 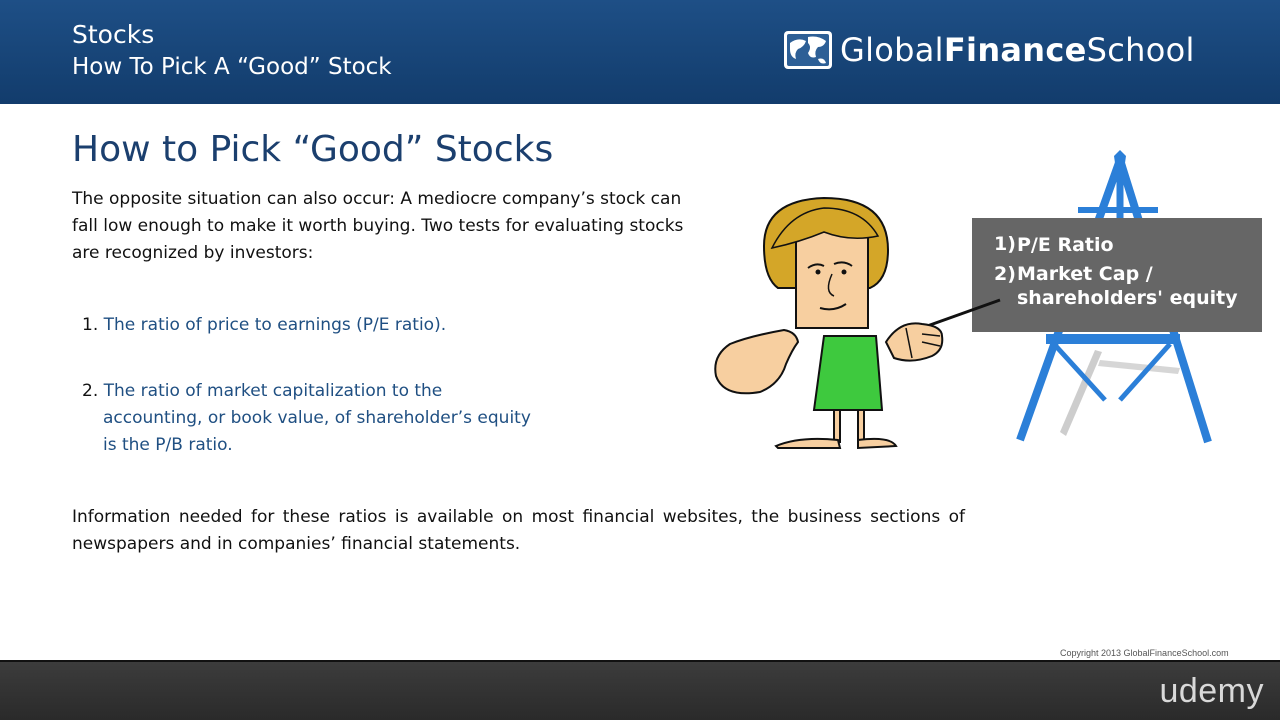 I want to click on footer-bar: udemy, so click(x=640, y=690).